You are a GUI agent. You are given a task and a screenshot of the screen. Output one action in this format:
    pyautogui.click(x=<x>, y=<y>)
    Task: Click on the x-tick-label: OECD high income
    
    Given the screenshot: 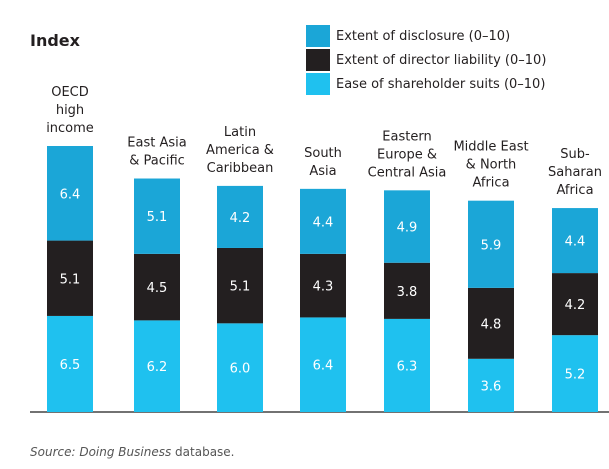 What is the action you would take?
    pyautogui.click(x=70, y=110)
    